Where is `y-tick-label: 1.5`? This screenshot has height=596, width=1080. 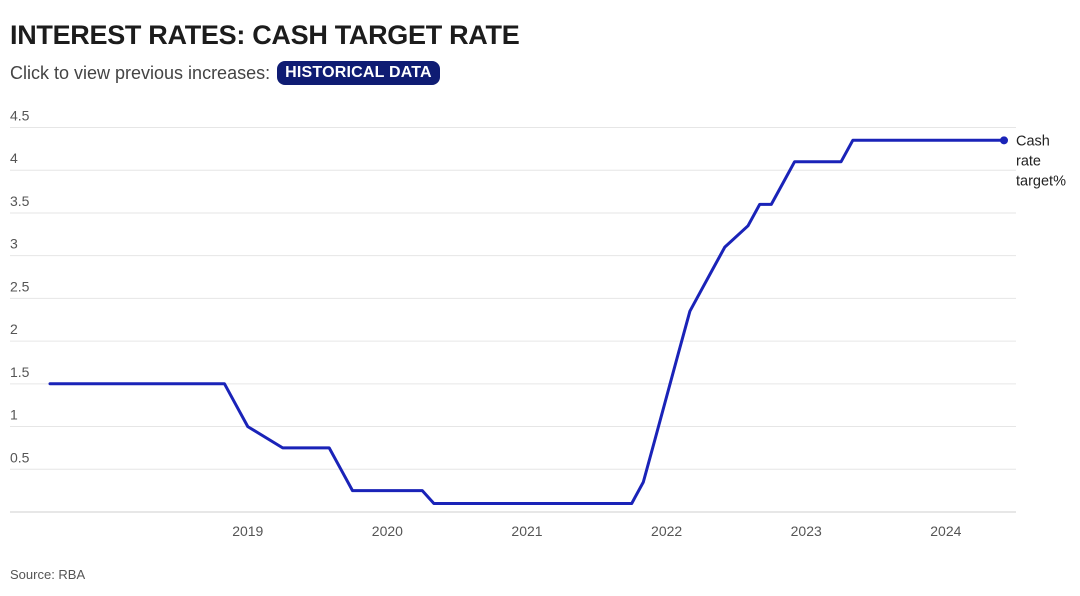
y-tick-label: 1.5 is located at coordinates (20, 372).